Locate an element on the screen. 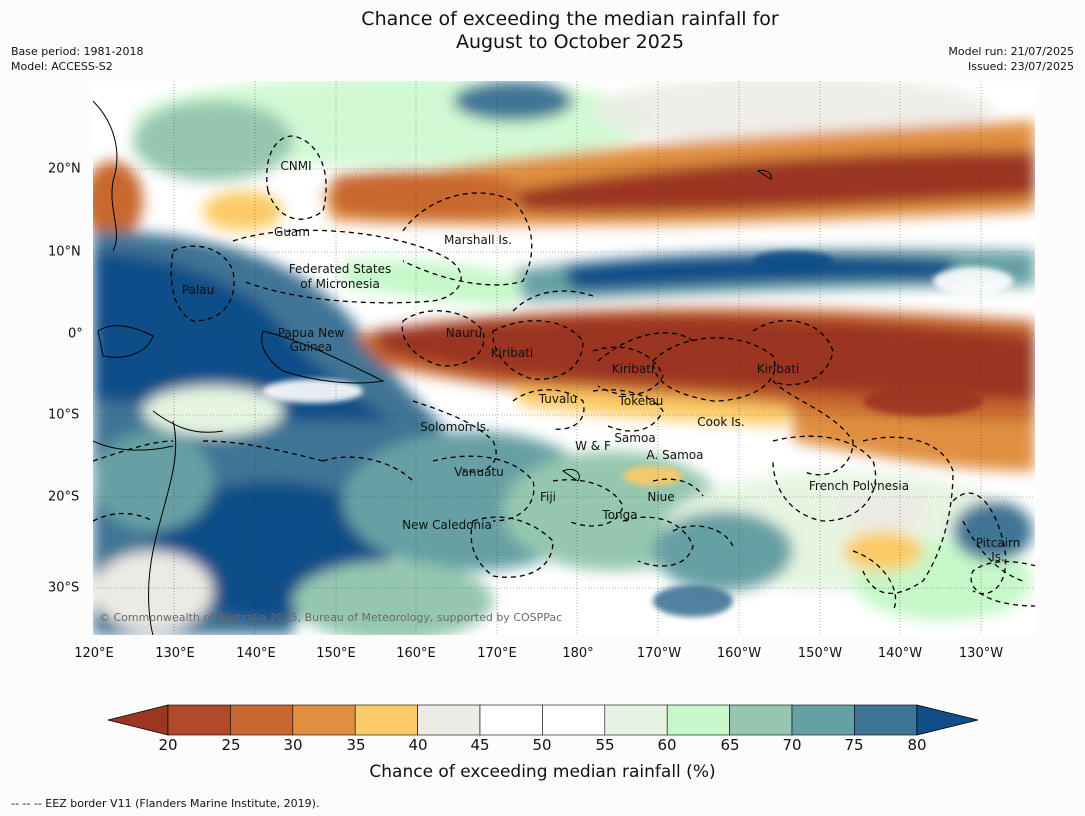 The height and width of the screenshot is (816, 1085). lat-label-0: 0° is located at coordinates (75, 334).